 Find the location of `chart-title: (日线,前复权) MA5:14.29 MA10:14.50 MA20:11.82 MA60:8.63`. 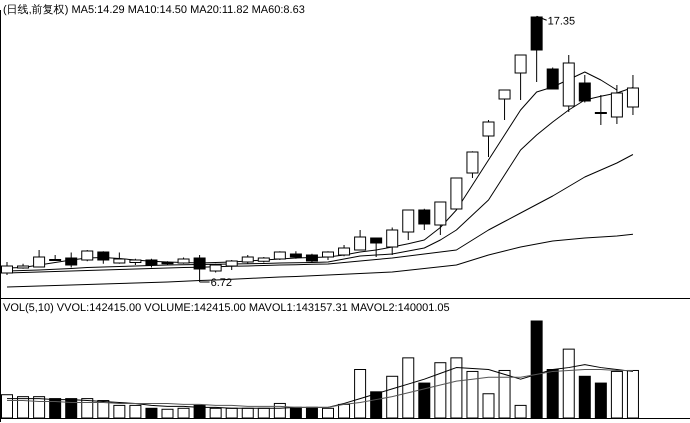

chart-title: (日线,前复权) MA5:14.29 MA10:14.50 MA20:11.82 MA60:8.63 is located at coordinates (154, 9).